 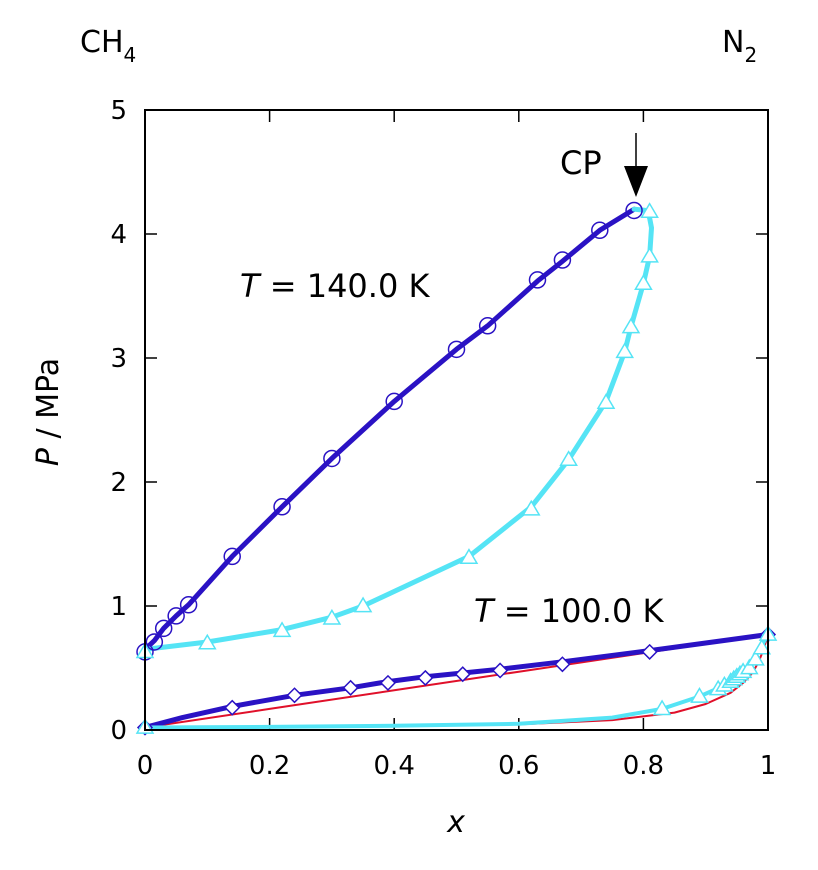 What do you see at coordinates (643, 766) in the screenshot?
I see `x-tick-label: 0.8` at bounding box center [643, 766].